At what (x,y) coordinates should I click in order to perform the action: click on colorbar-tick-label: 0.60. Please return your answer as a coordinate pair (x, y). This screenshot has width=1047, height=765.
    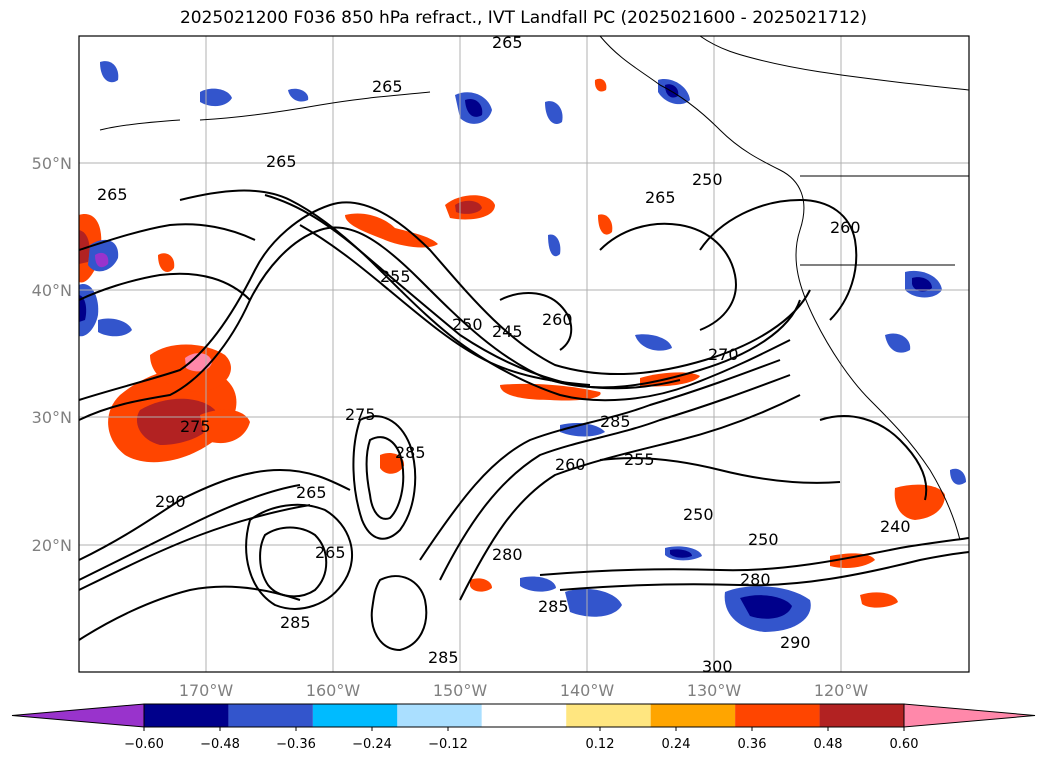
    Looking at the image, I should click on (904, 744).